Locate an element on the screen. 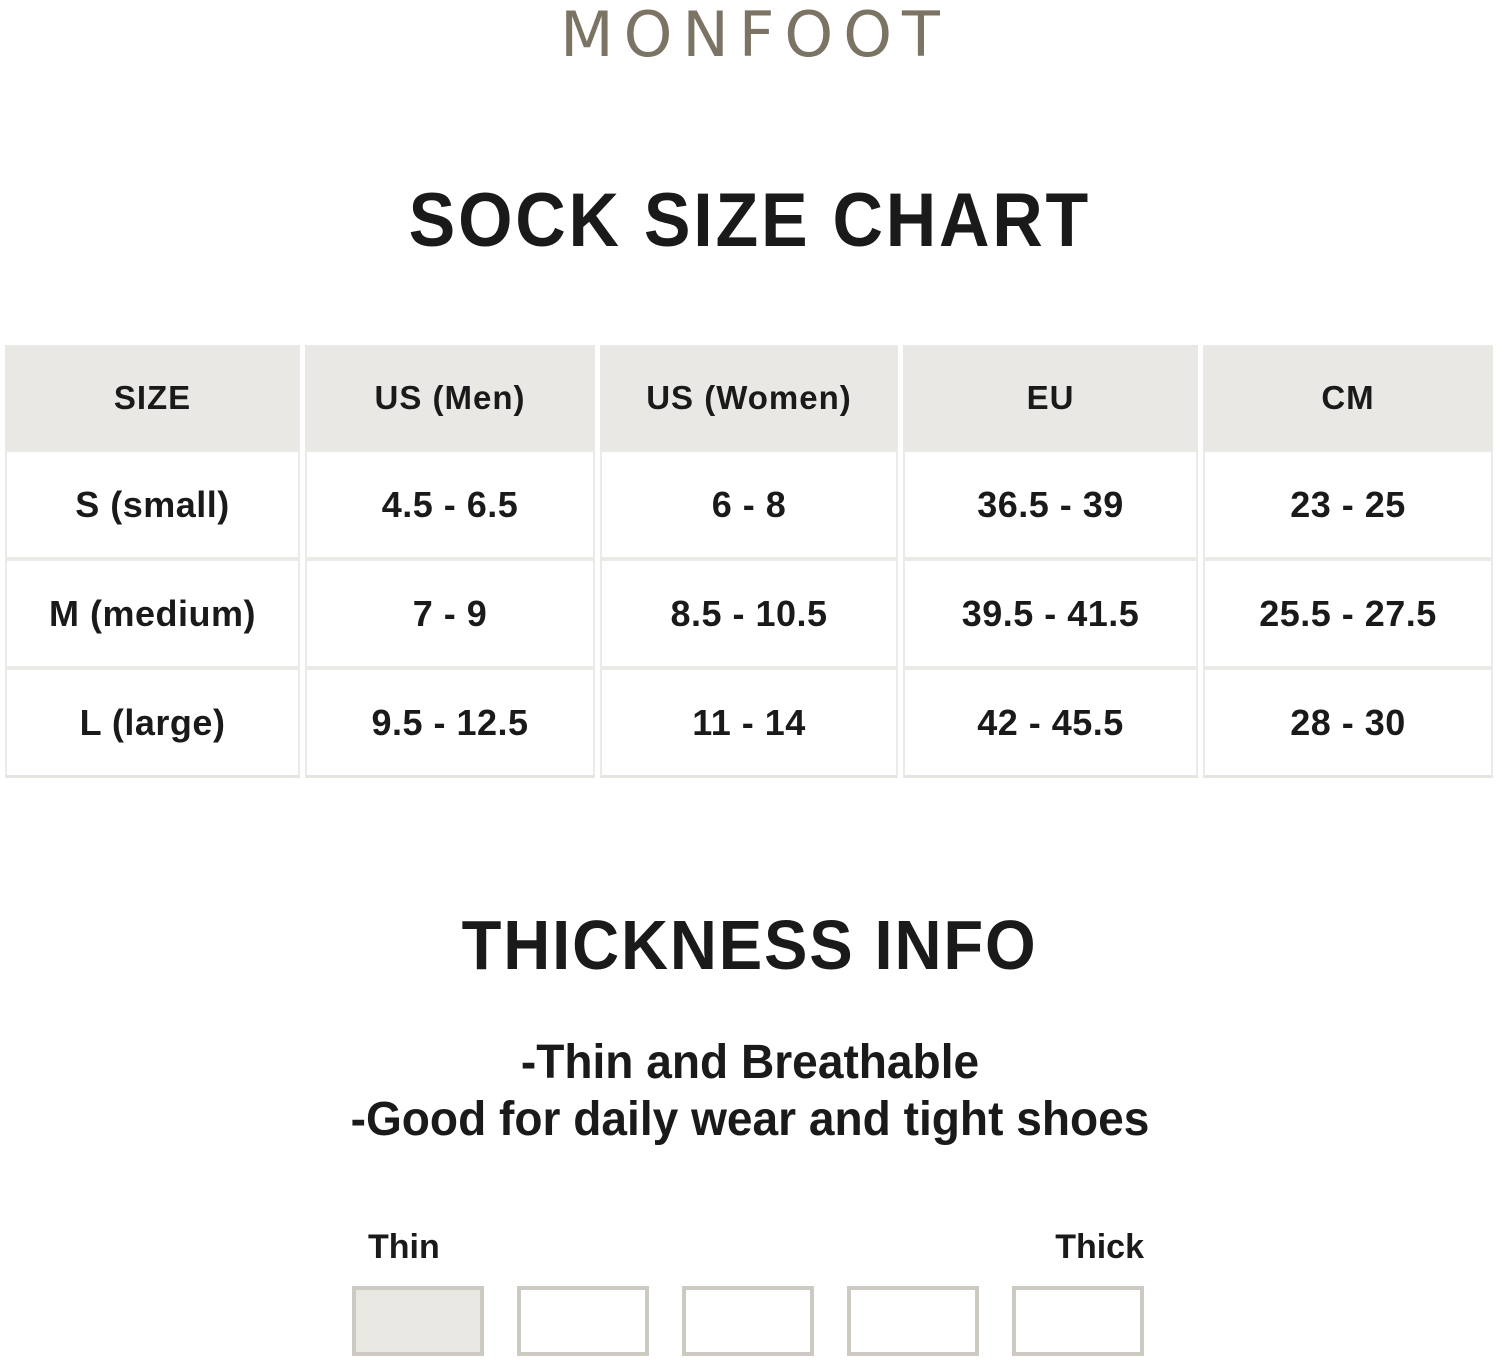 The height and width of the screenshot is (1363, 1500). cell-cm: 23 - 25 is located at coordinates (1348, 504).